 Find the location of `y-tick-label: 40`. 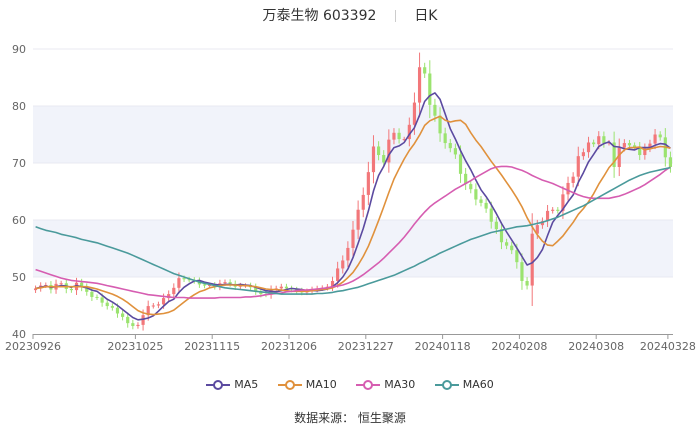

y-tick-label: 40 is located at coordinates (19, 334).